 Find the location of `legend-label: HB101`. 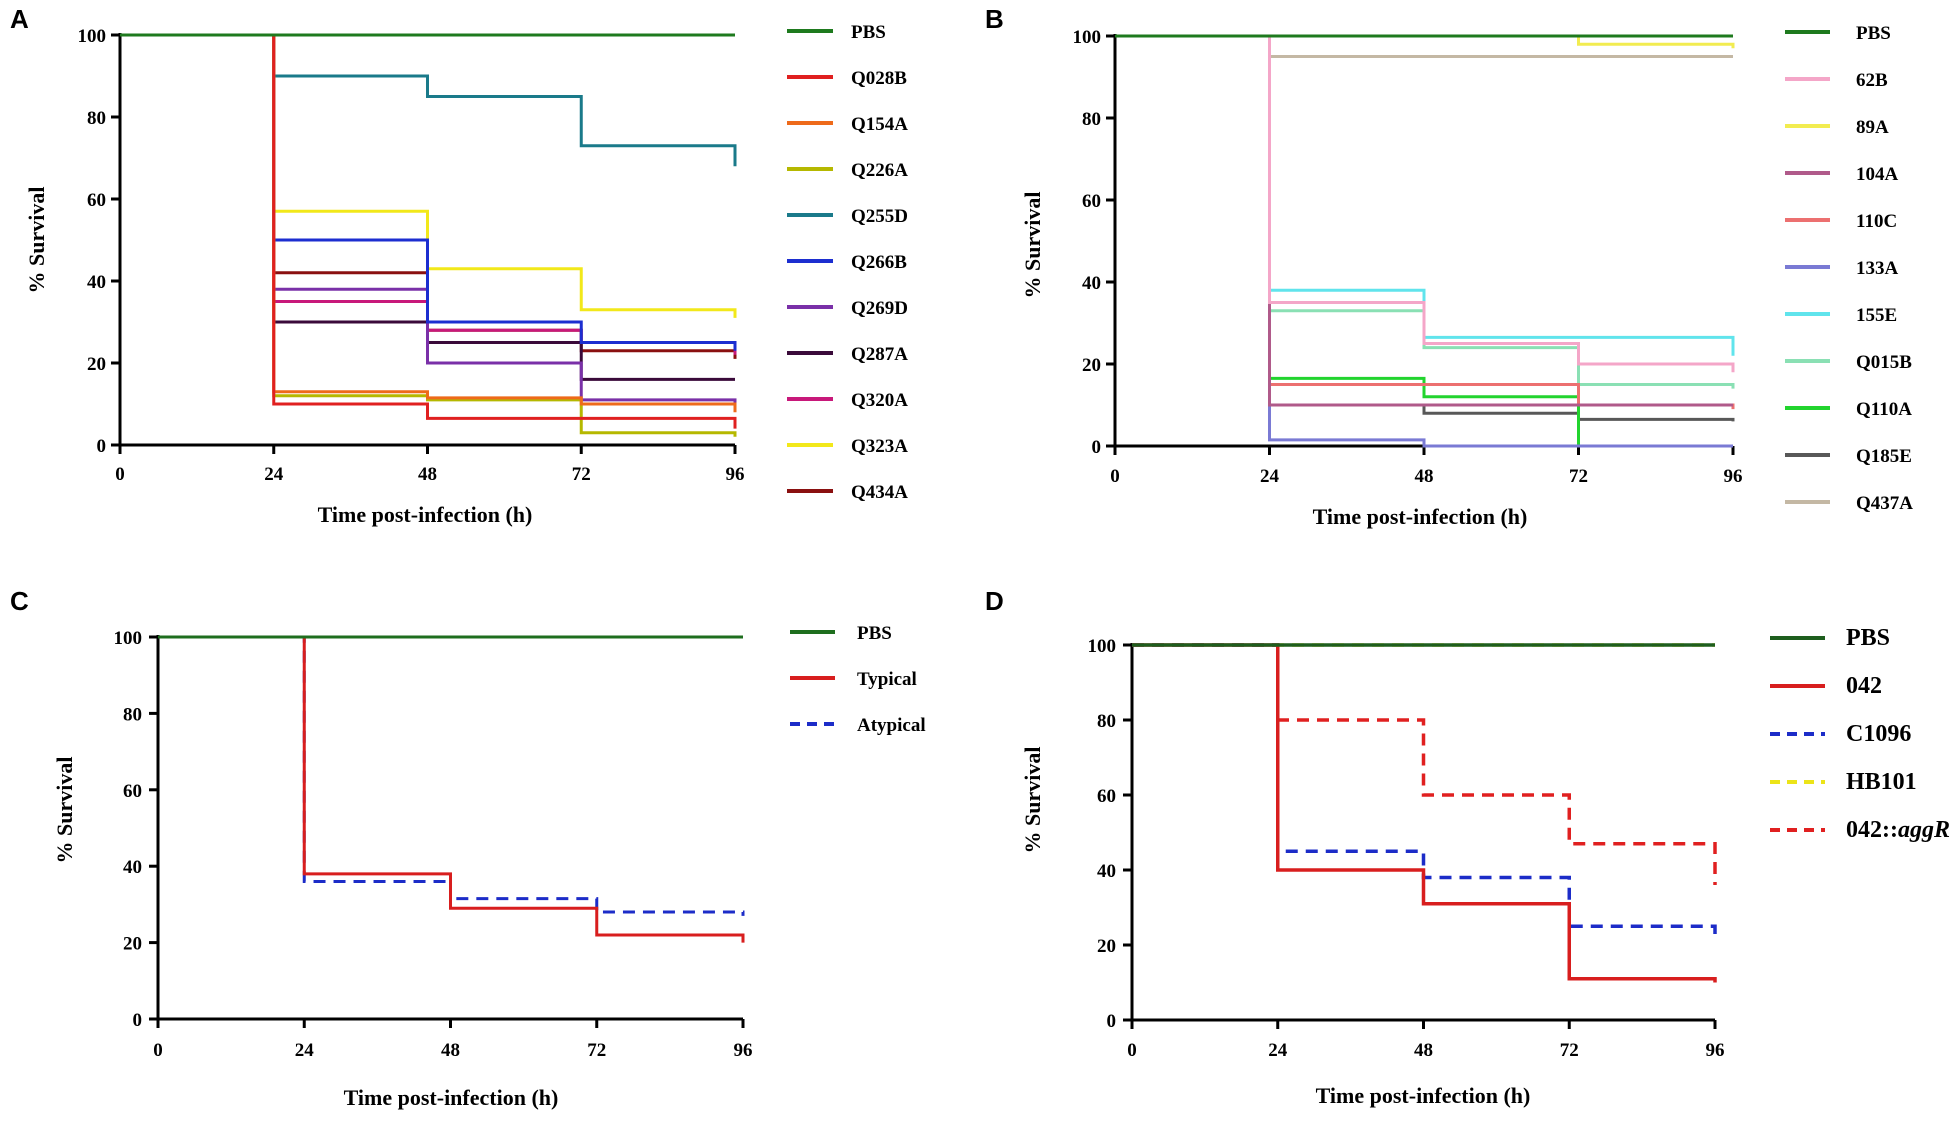

legend-label: HB101 is located at coordinates (1881, 782).